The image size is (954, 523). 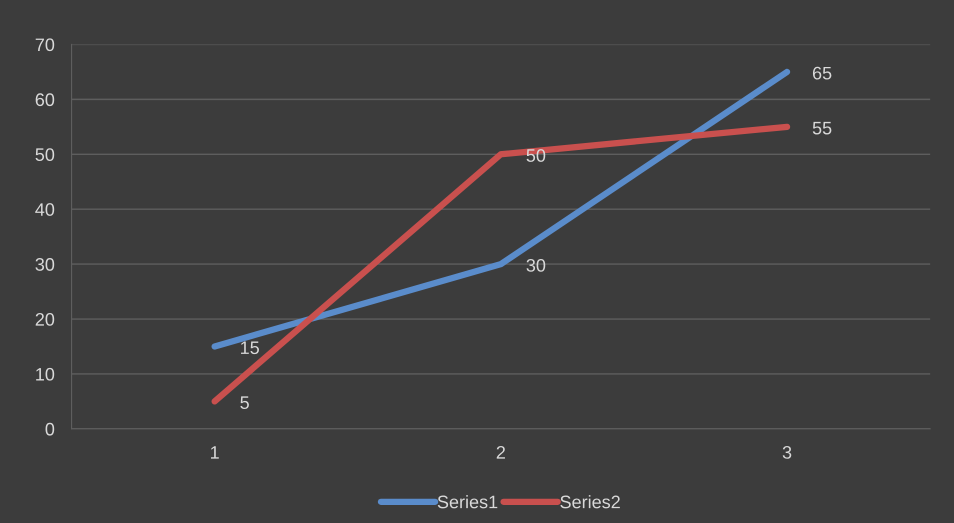 I want to click on legend-label: Series1, so click(x=468, y=501).